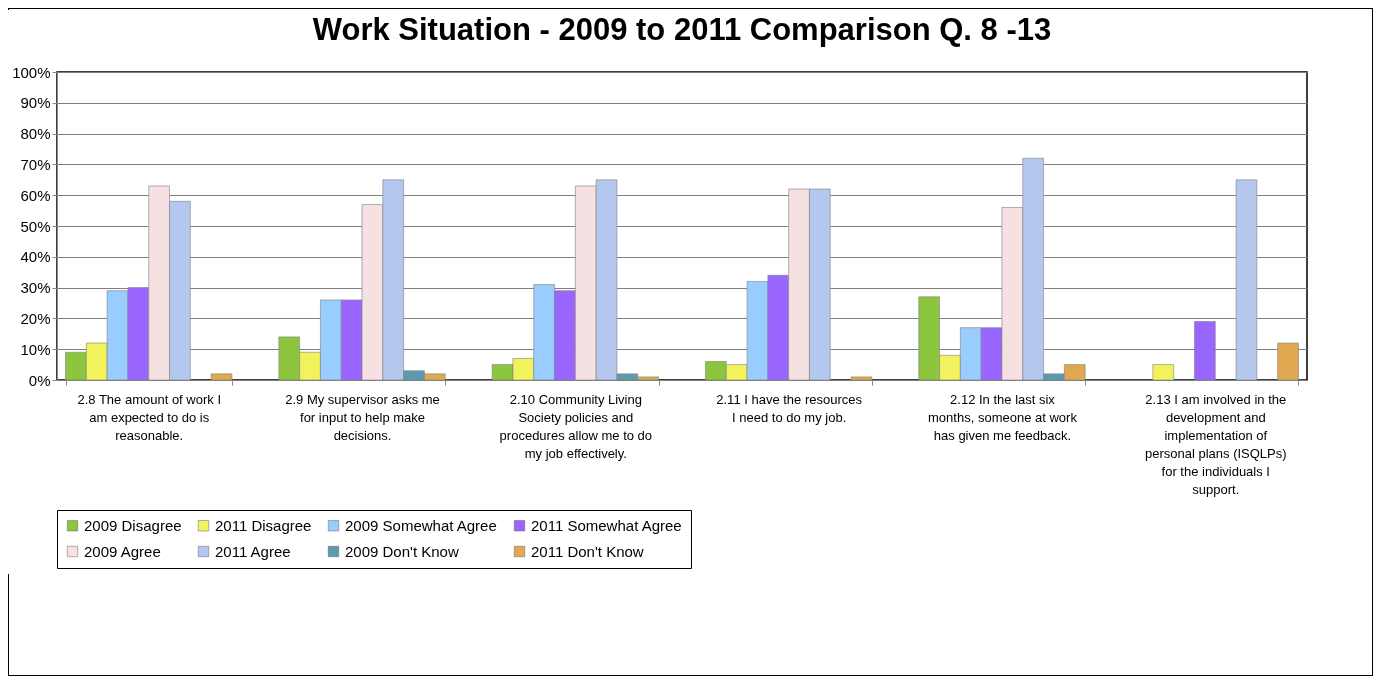  Describe the element at coordinates (35, 318) in the screenshot. I see `y-tick-label: 20%` at that location.